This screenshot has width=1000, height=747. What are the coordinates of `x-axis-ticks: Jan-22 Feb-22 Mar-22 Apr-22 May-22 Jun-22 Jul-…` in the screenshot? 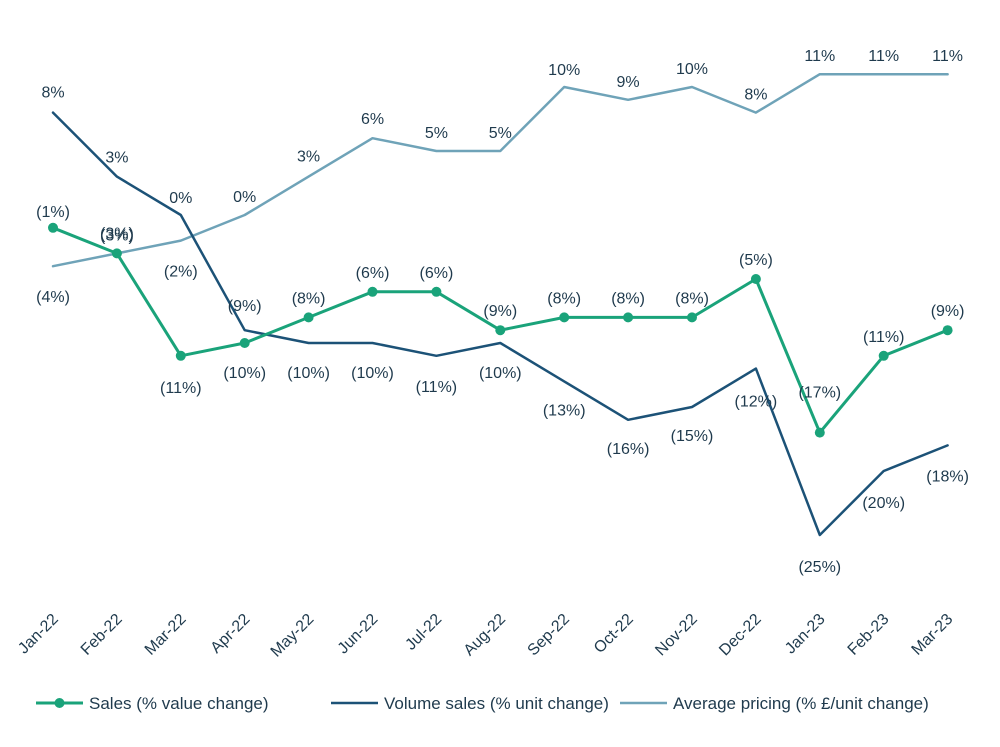 It's located at (485, 636).